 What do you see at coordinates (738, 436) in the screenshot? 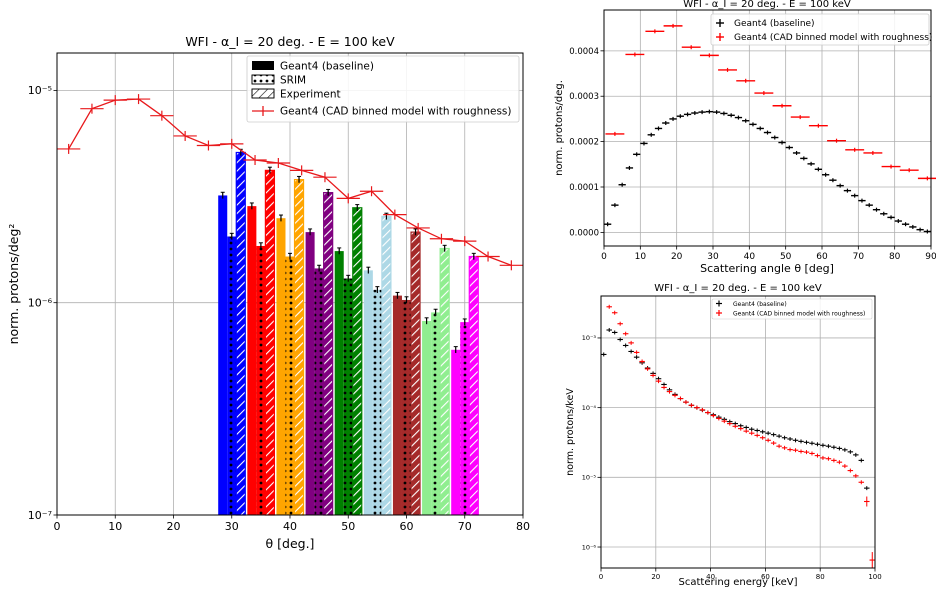
I see `bottom-right-points` at bounding box center [738, 436].